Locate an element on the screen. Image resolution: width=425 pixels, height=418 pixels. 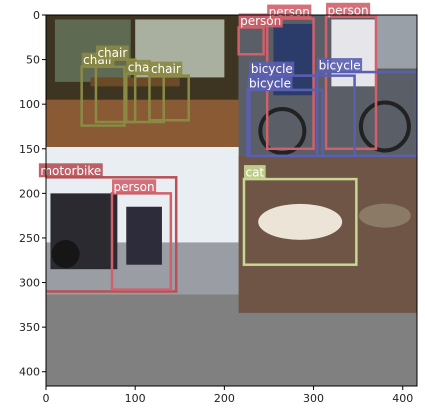
x-tick-label: 200 is located at coordinates (224, 398).